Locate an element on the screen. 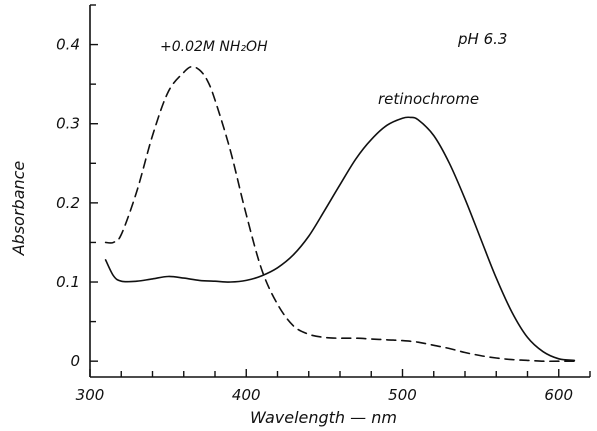 This screenshot has height=431, width=597. x-tick-label: 600 is located at coordinates (558, 395).